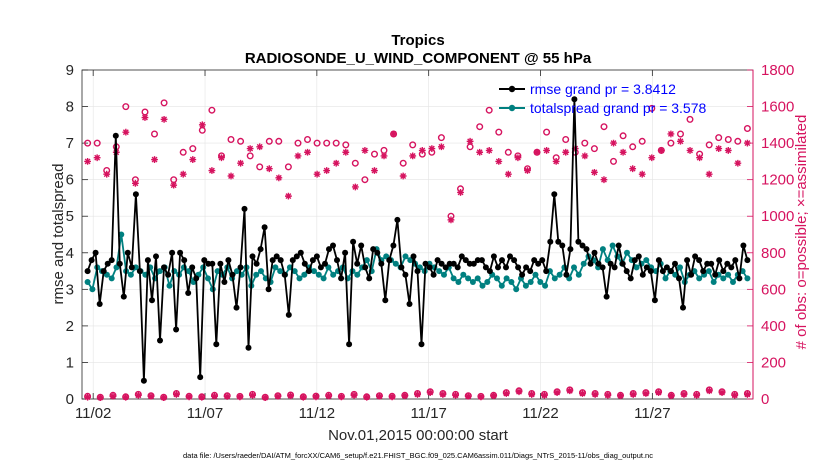 This screenshot has height=470, width=830. I want to click on x-tick-label: 11/27, so click(652, 413).